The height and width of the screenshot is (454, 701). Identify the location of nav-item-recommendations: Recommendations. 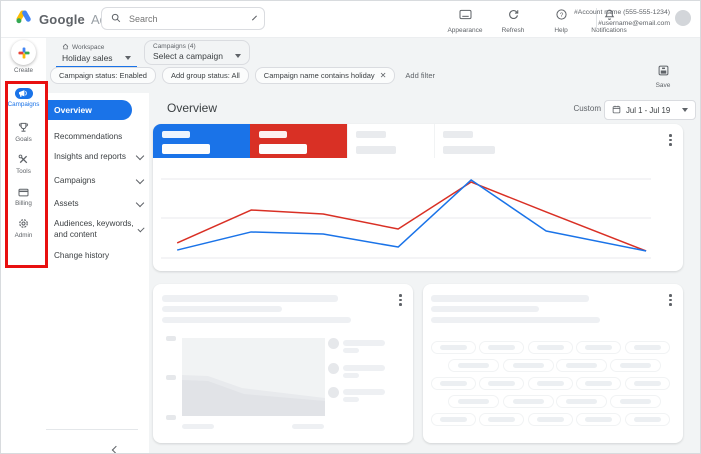
(98, 137).